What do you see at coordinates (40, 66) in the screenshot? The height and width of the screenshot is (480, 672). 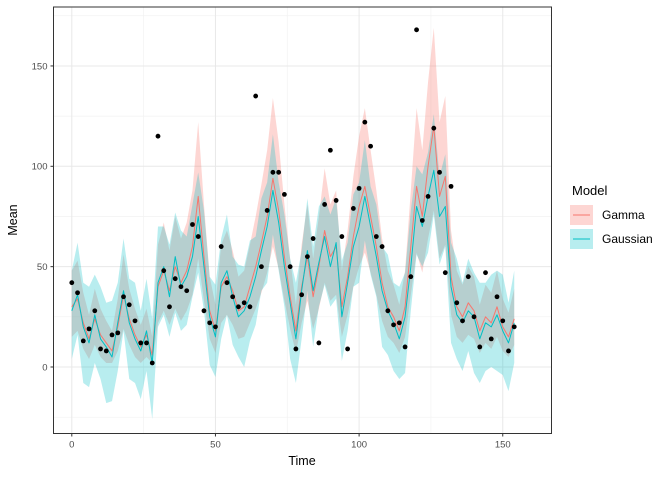 I see `y-tick-label: 150` at bounding box center [40, 66].